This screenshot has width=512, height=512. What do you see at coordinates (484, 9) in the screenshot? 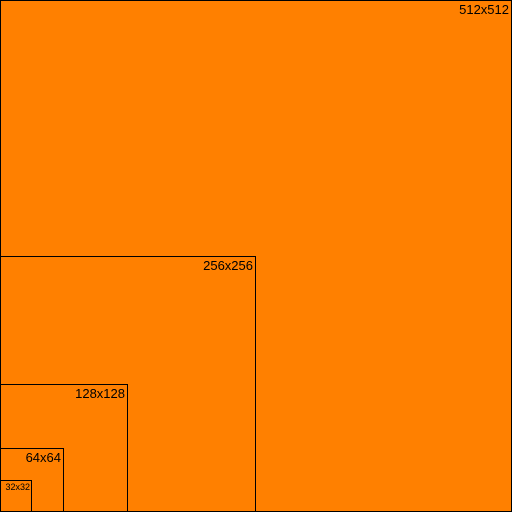
I see `square-label-512: 512x512` at bounding box center [484, 9].